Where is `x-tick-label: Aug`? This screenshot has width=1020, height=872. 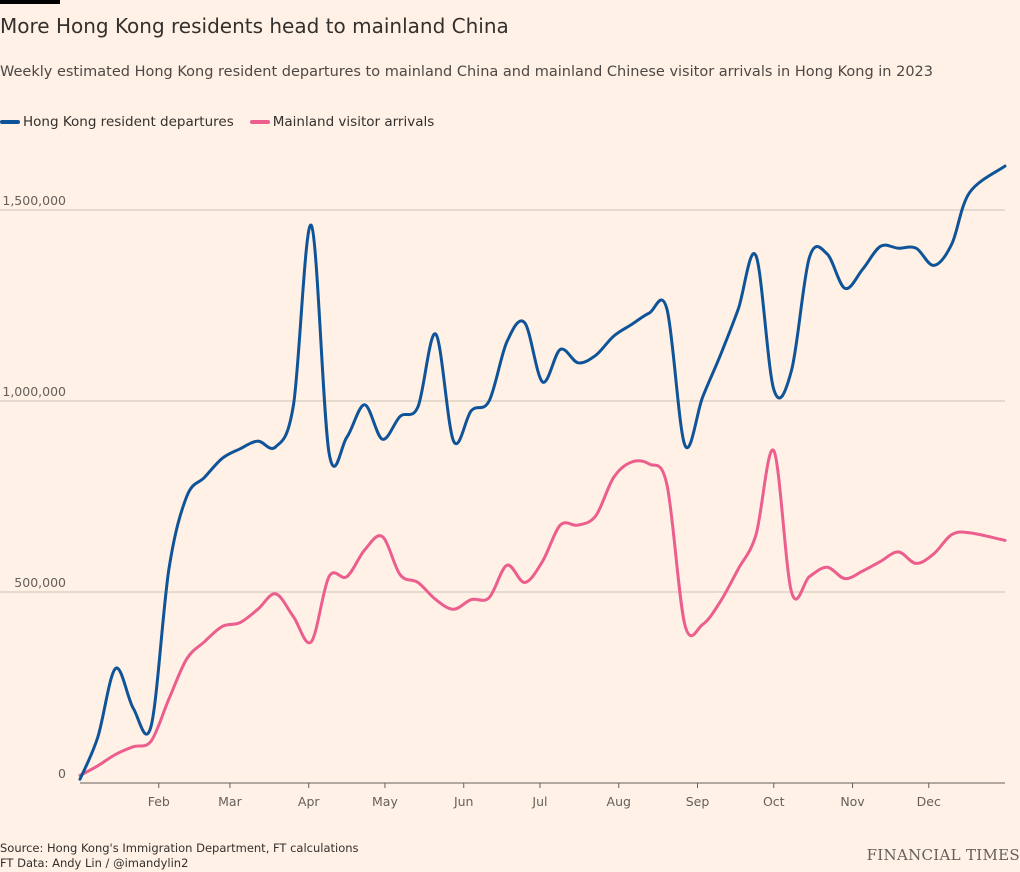
x-tick-label: Aug is located at coordinates (619, 801).